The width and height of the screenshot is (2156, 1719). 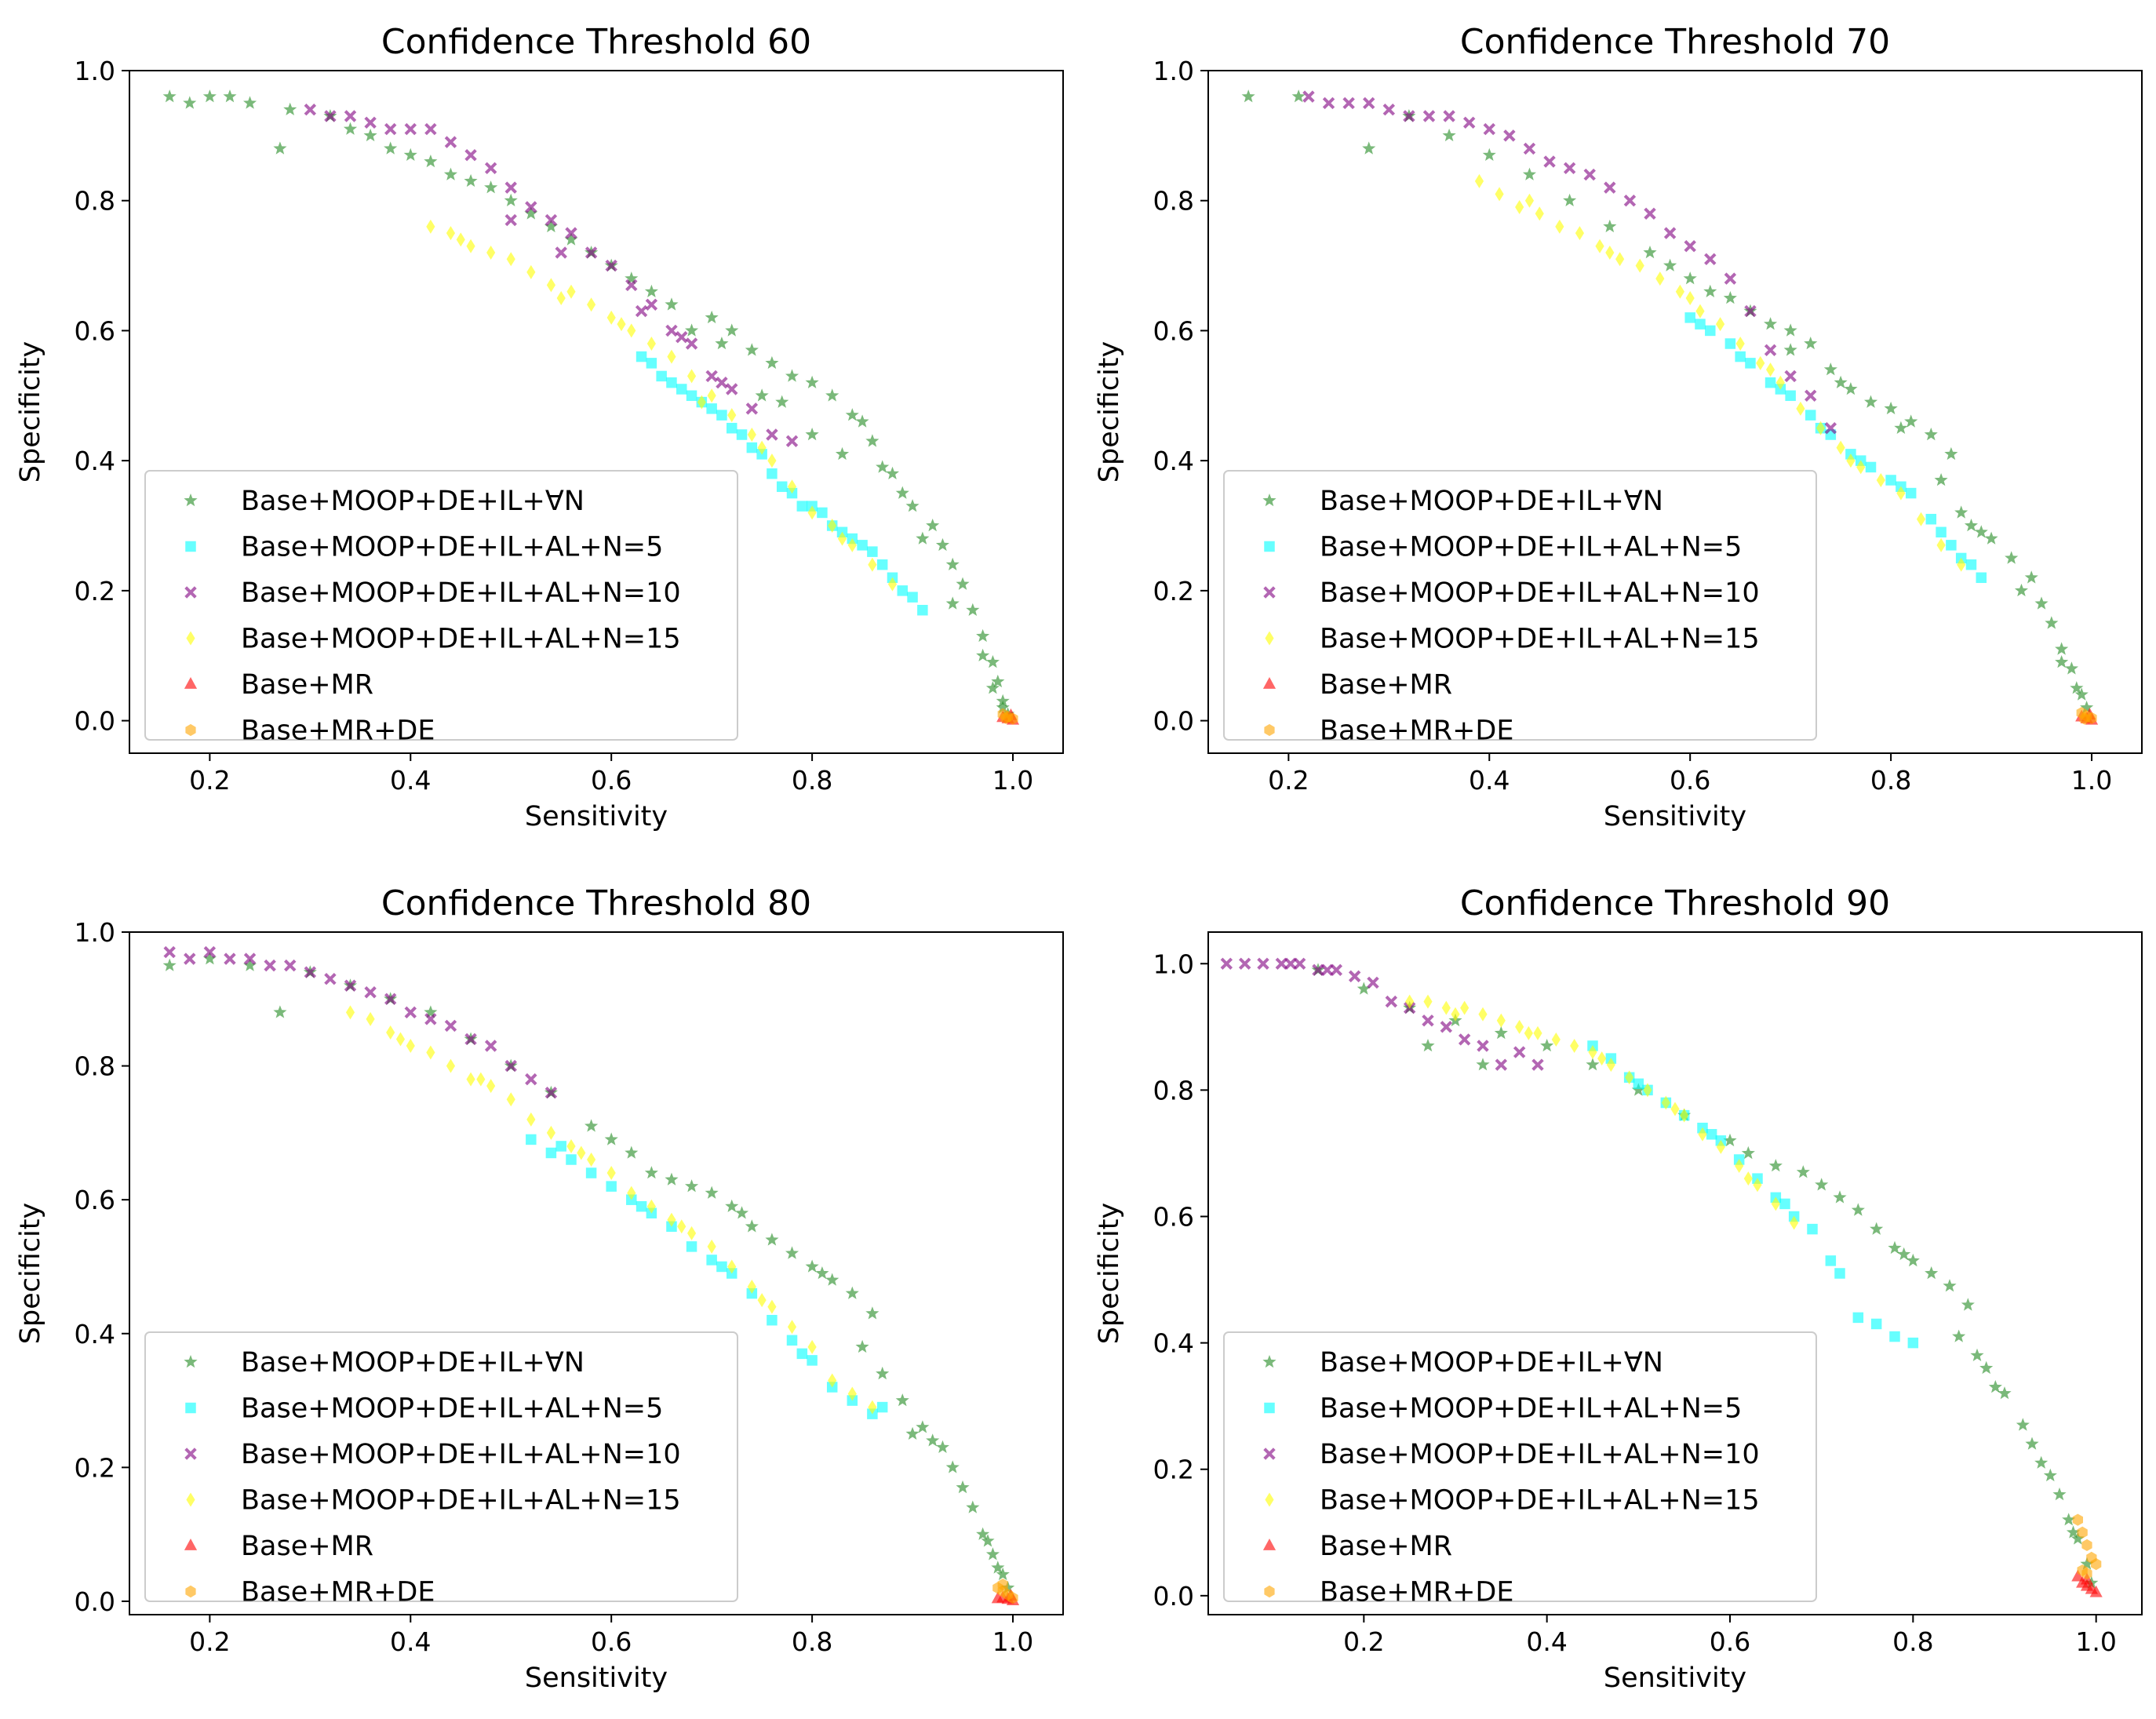 What do you see at coordinates (1416, 731) in the screenshot?
I see `legend-label: Base+MR+DE` at bounding box center [1416, 731].